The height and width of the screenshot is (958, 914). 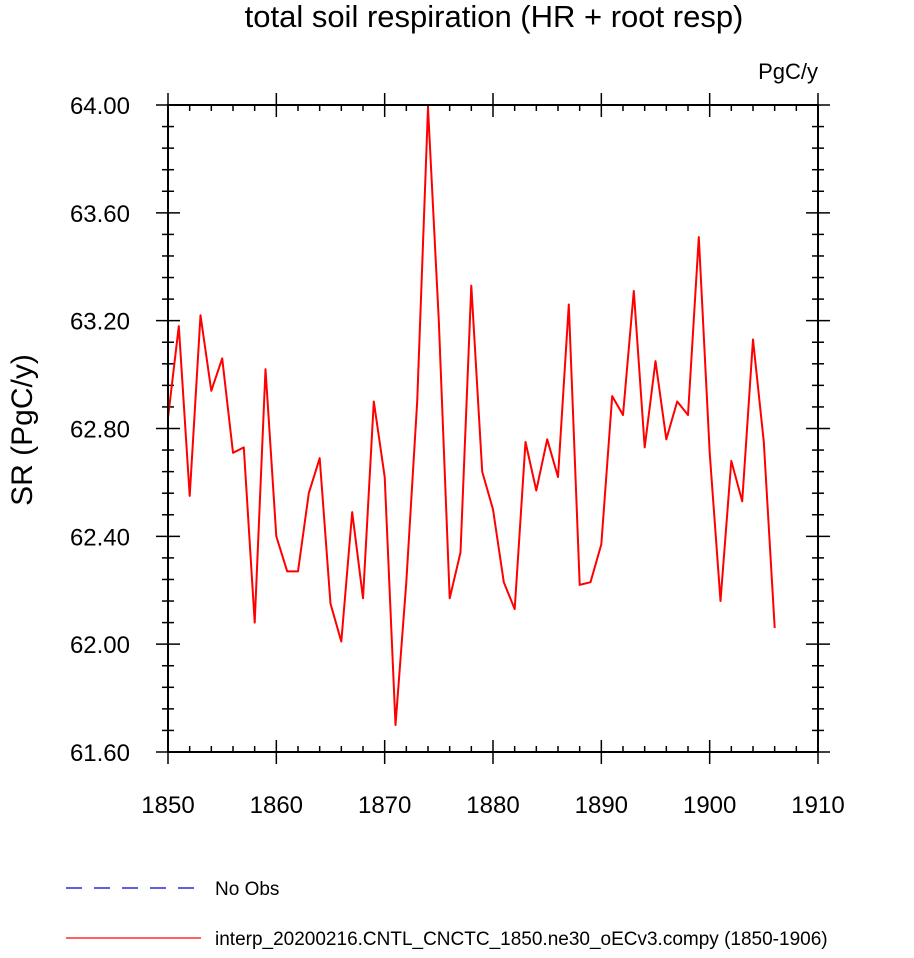 I want to click on chart-title: total soil respiration (HR + root resp), so click(x=494, y=17).